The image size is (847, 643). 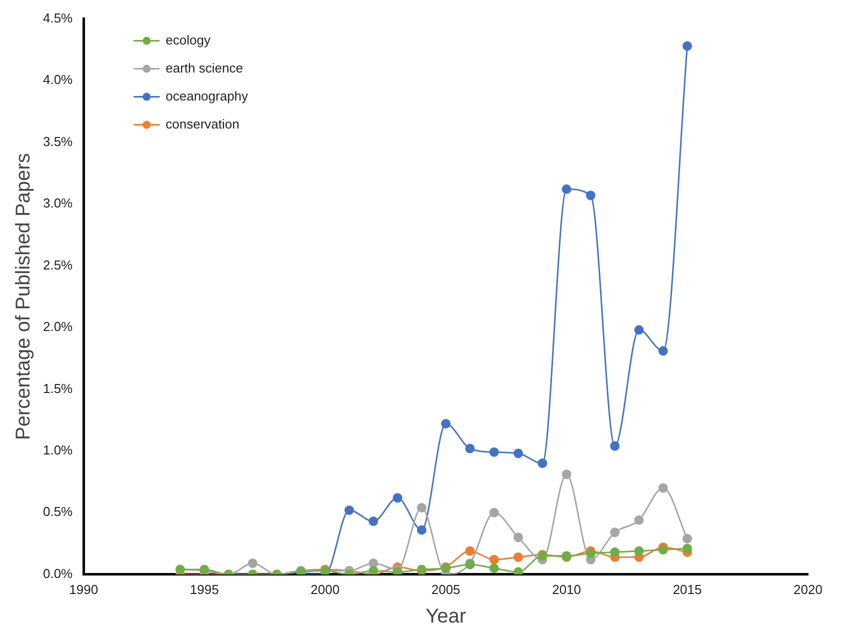 What do you see at coordinates (204, 589) in the screenshot?
I see `x-tick-label: 1995` at bounding box center [204, 589].